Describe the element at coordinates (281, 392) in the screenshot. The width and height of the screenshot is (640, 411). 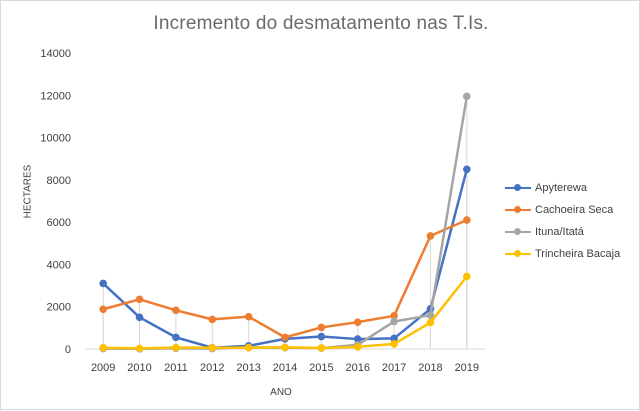
I see `x-axis-label: ANO` at that location.